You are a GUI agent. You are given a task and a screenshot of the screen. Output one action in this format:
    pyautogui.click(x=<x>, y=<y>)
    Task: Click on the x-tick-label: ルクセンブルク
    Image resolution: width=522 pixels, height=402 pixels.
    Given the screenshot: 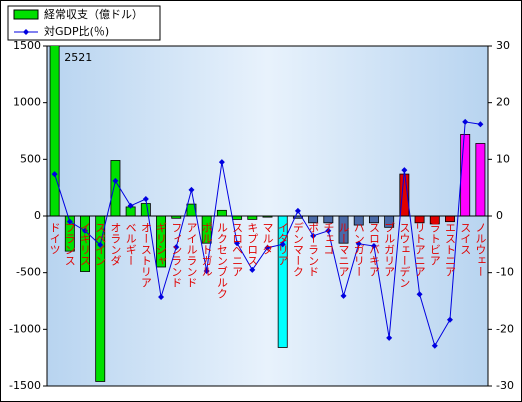 What is the action you would take?
    pyautogui.click(x=221, y=260)
    